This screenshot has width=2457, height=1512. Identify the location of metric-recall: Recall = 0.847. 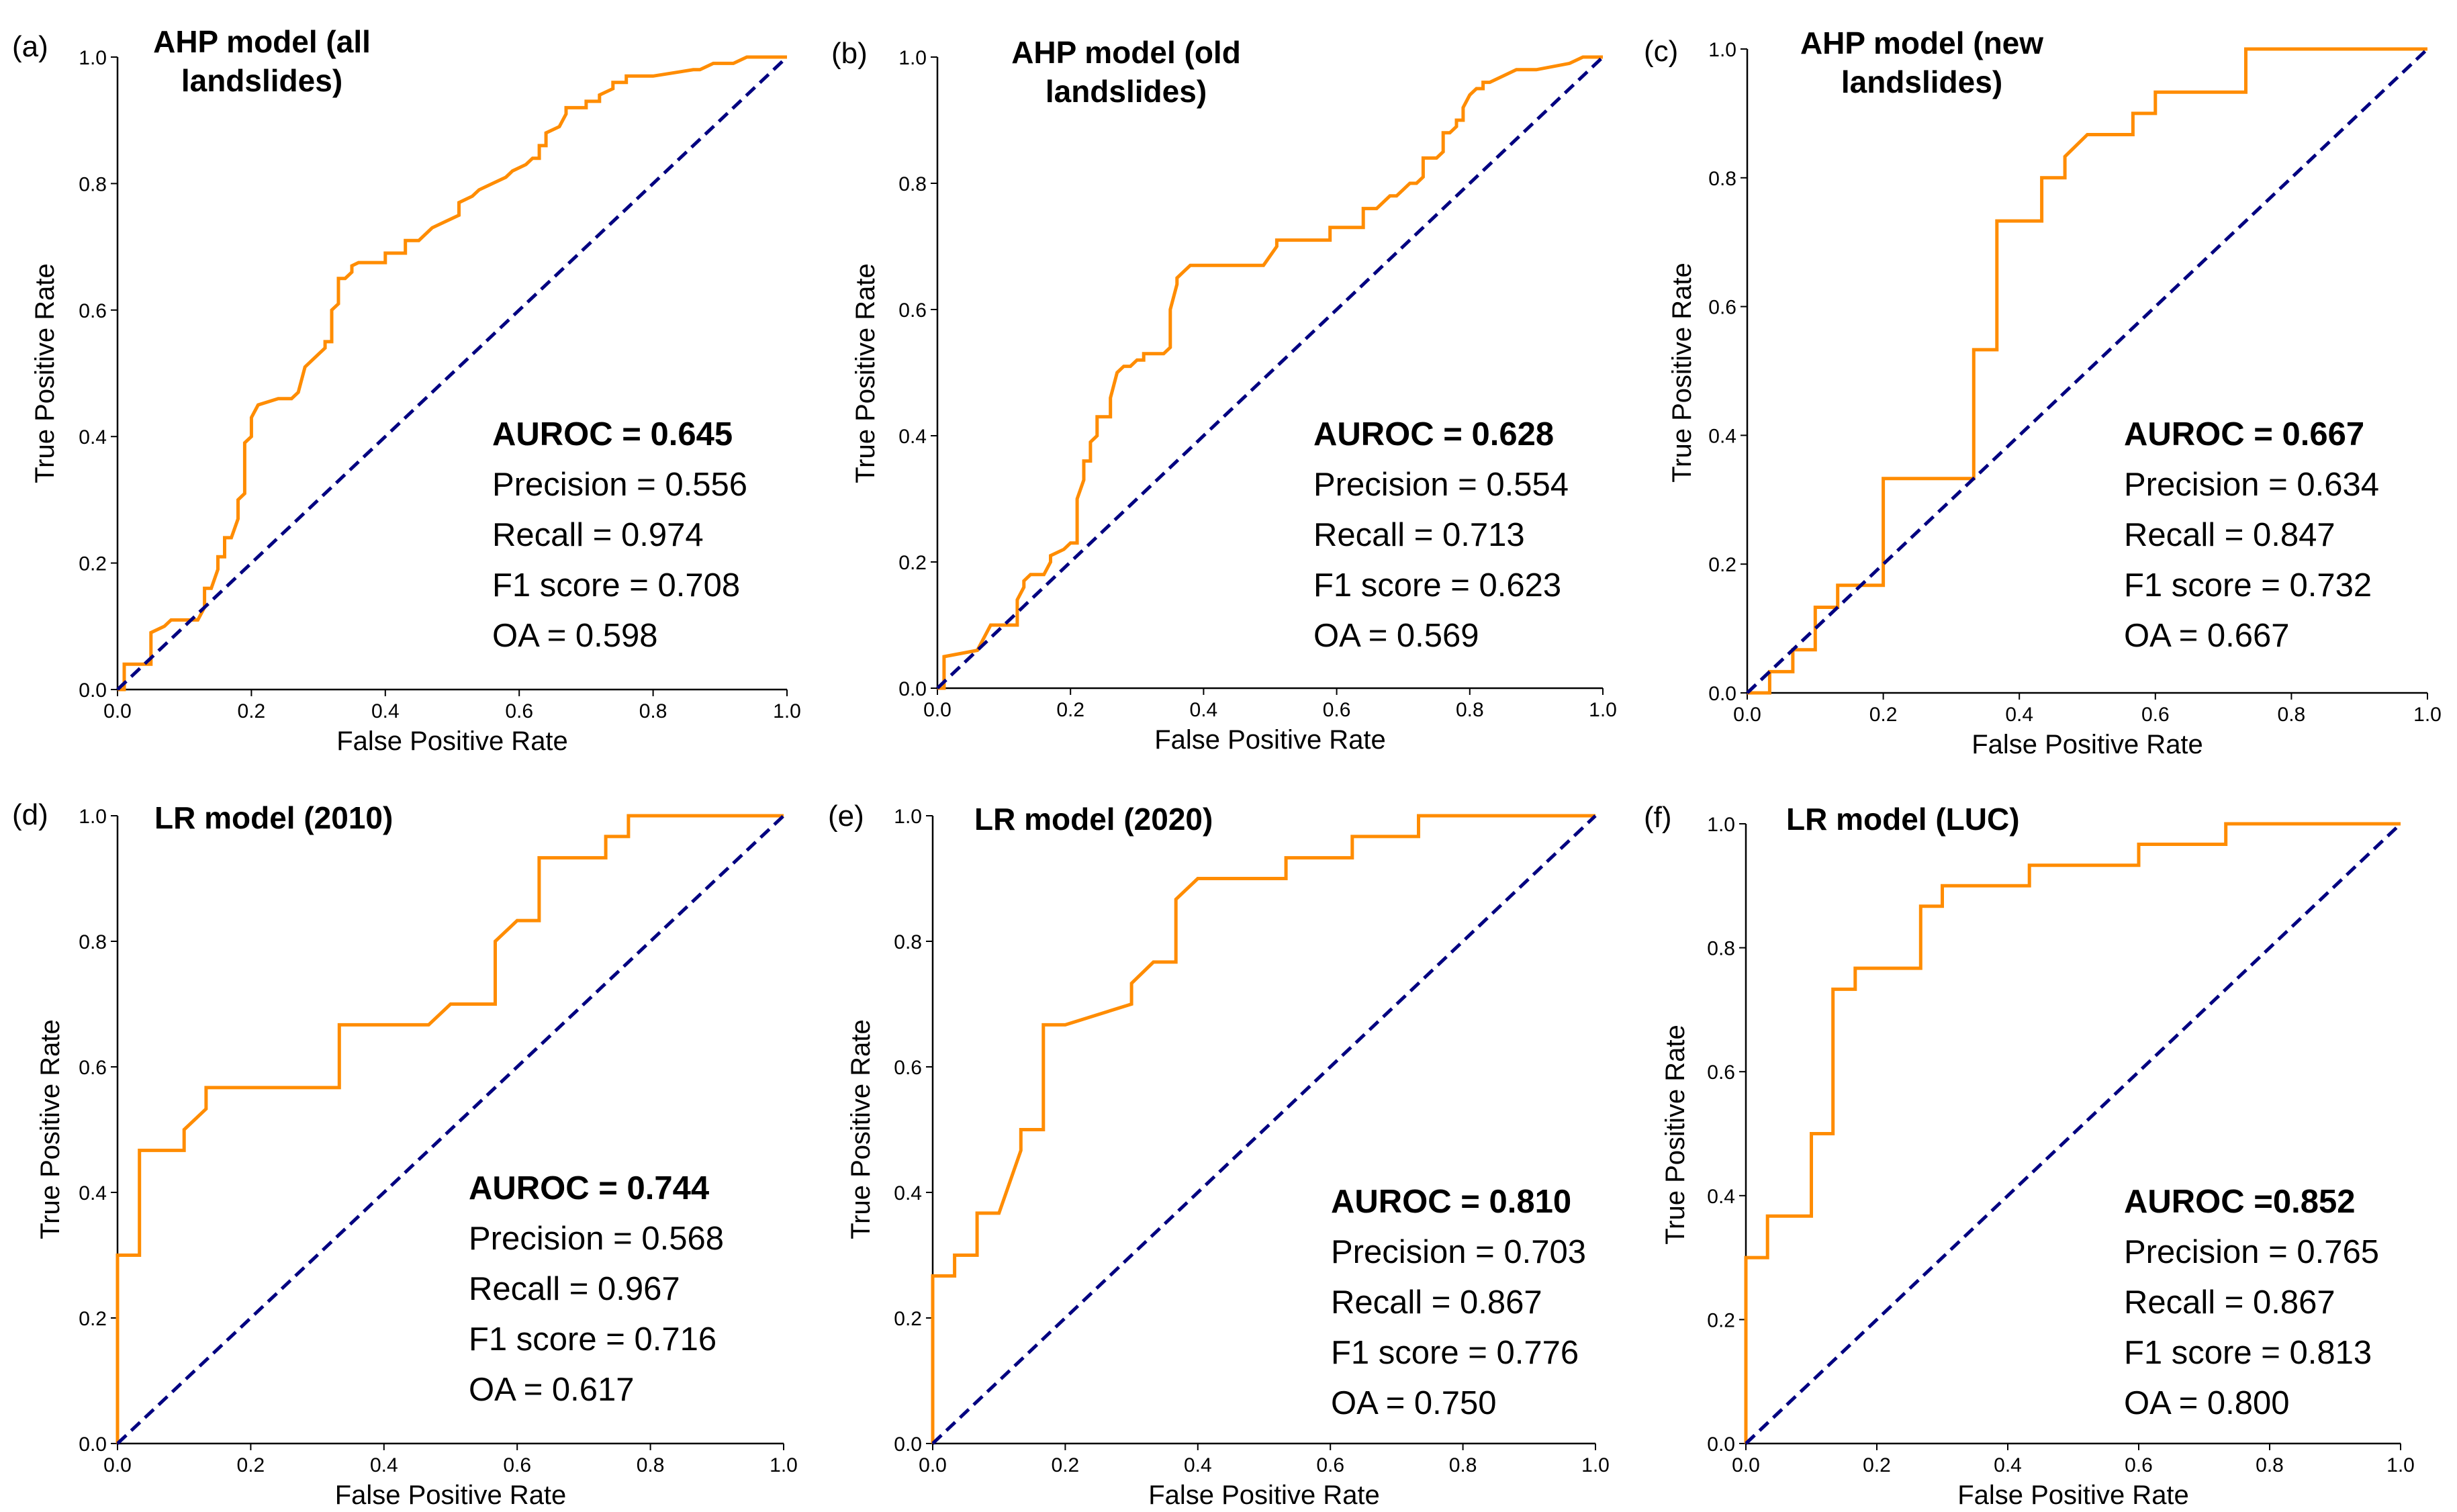
(2229, 535).